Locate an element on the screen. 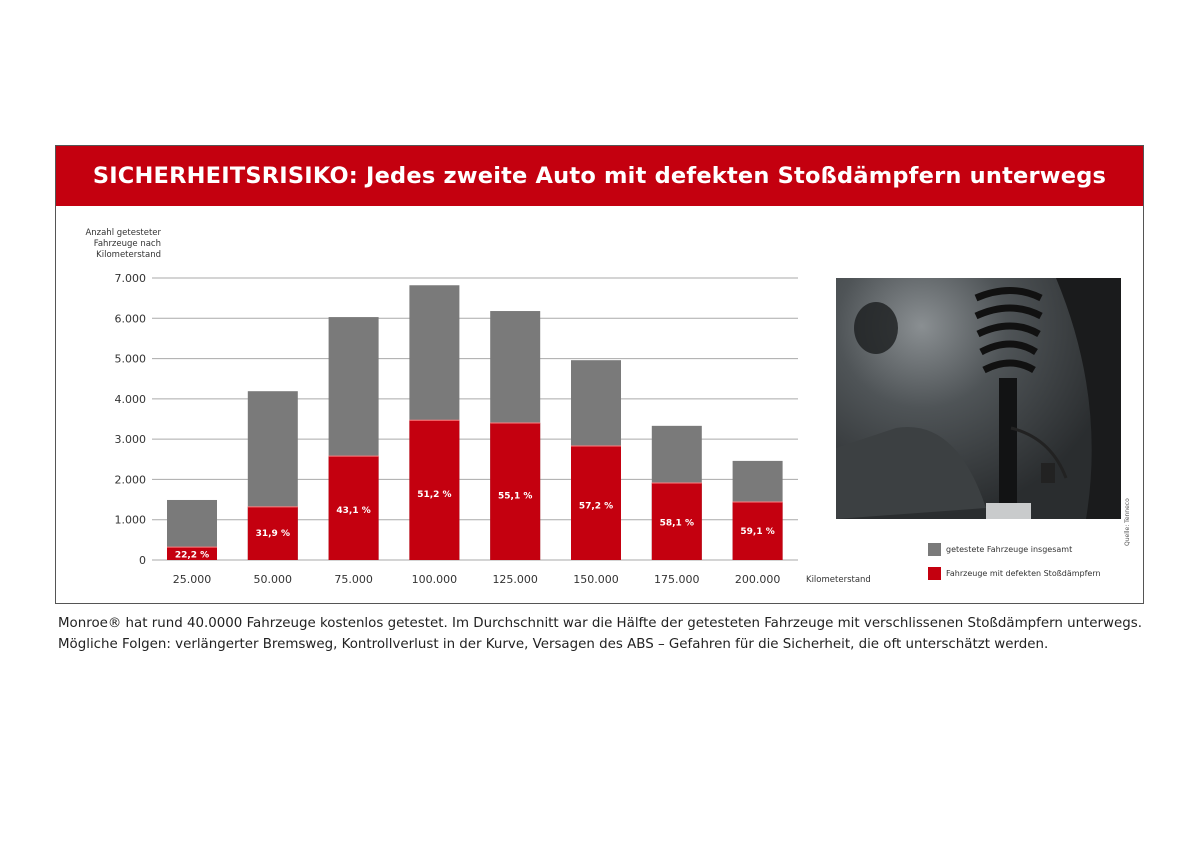 This screenshot has width=1200, height=848. data-label: 58,1 % is located at coordinates (677, 523).